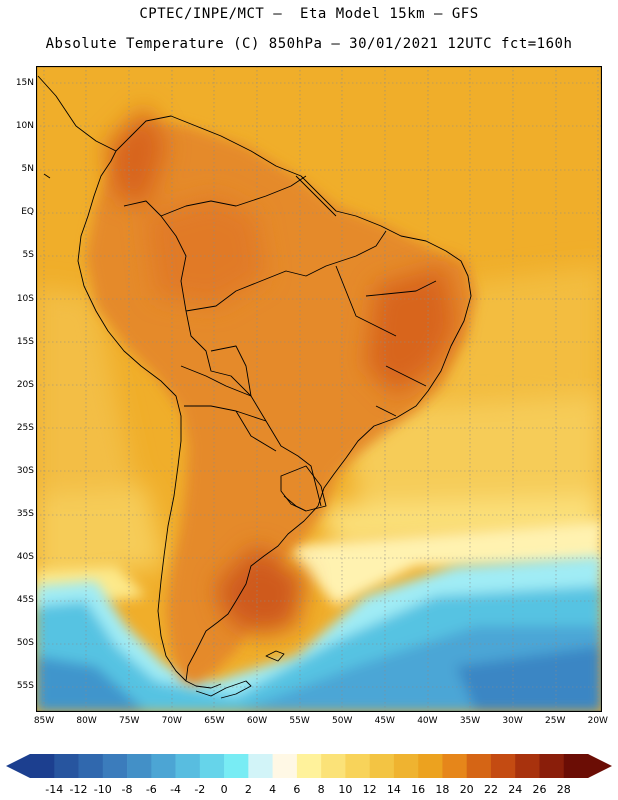 The image size is (618, 800). Describe the element at coordinates (466, 789) in the screenshot. I see `colorbar-tick-label: 20` at that location.